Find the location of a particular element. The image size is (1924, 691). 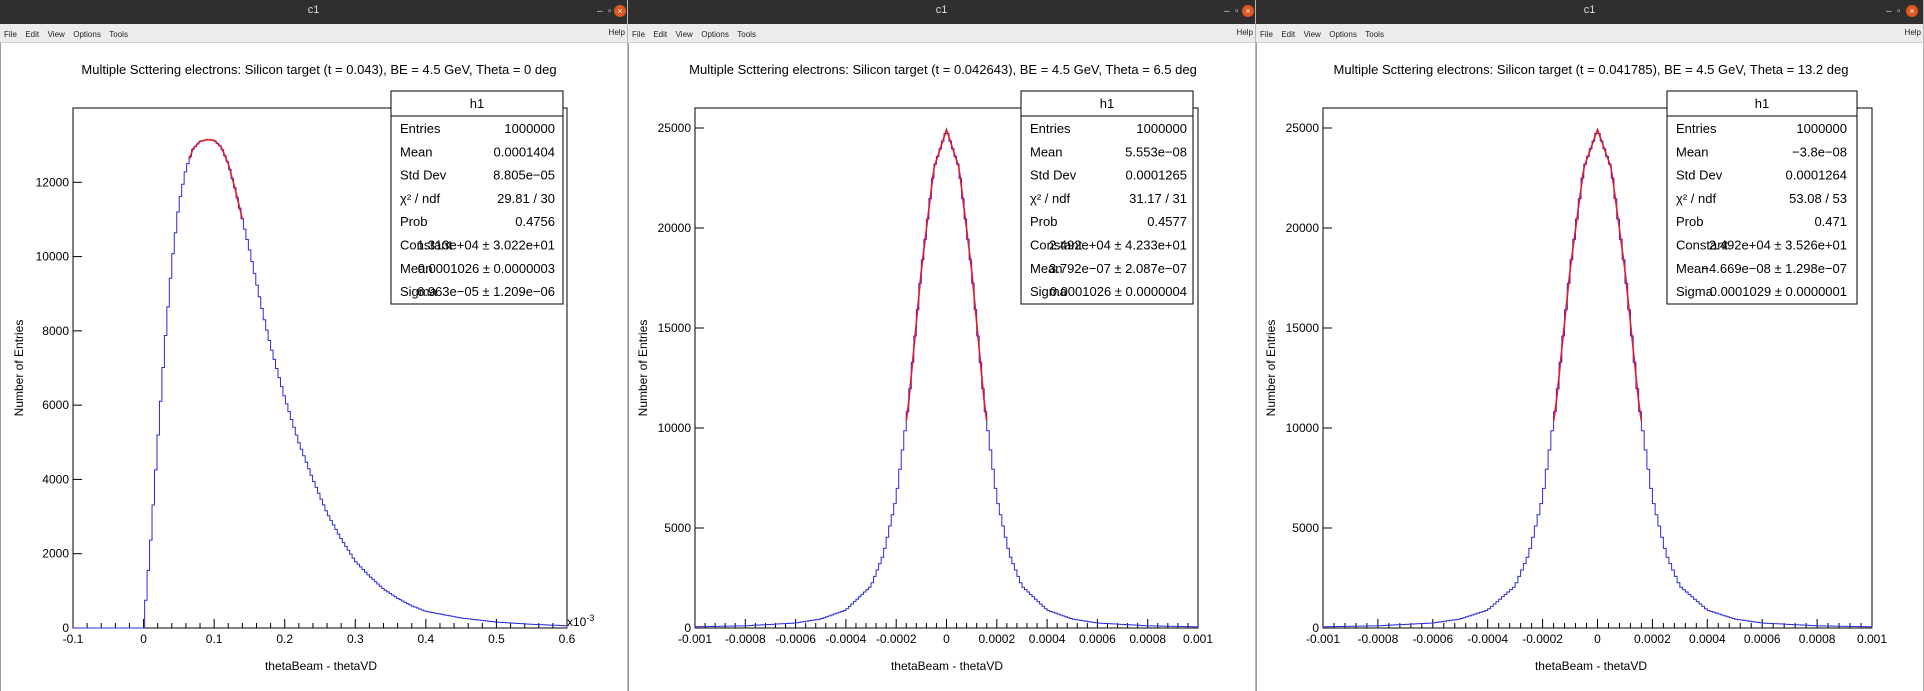

x-tick-label: -0.0004 is located at coordinates (846, 639).